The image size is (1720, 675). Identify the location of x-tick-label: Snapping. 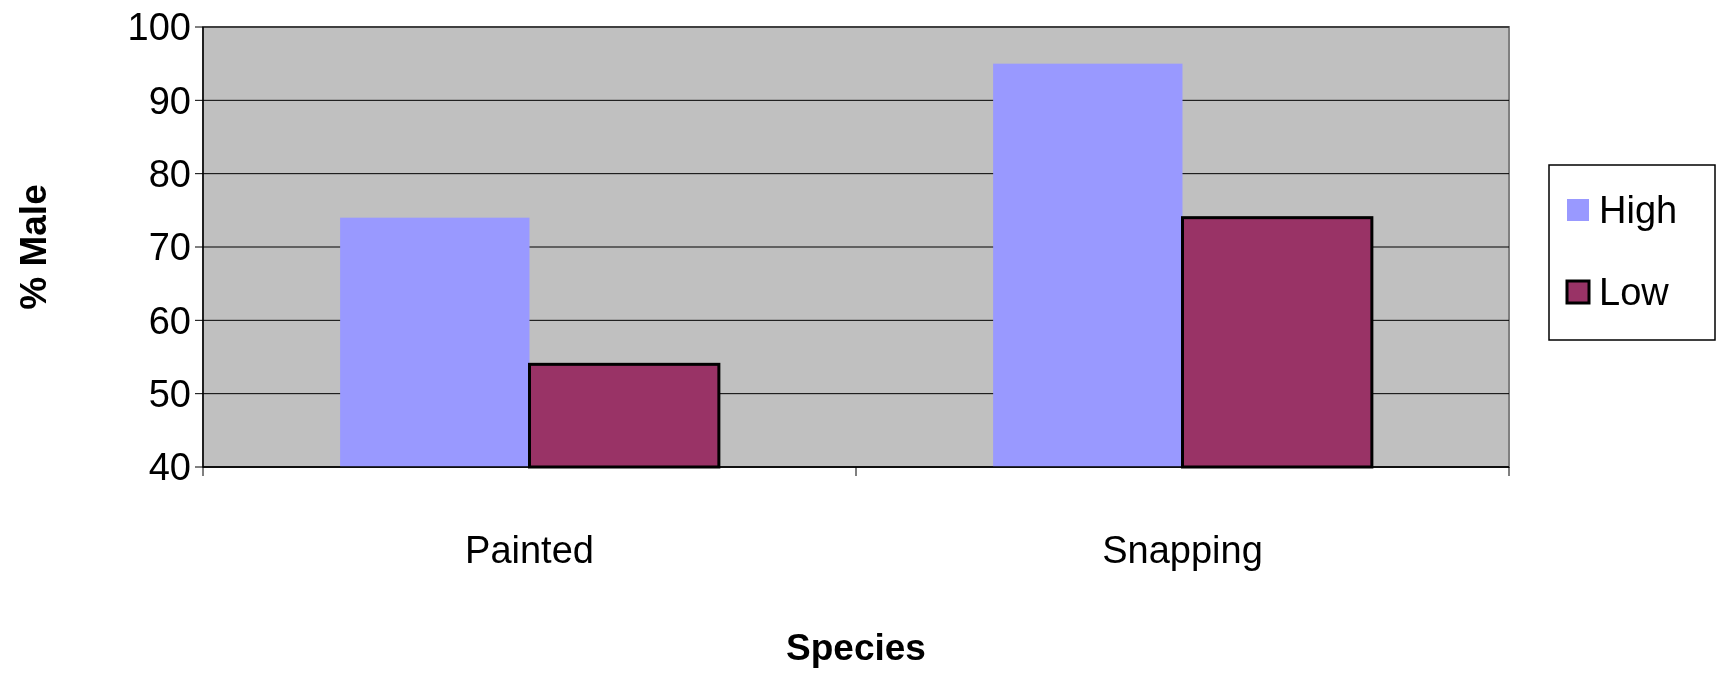
(1182, 550).